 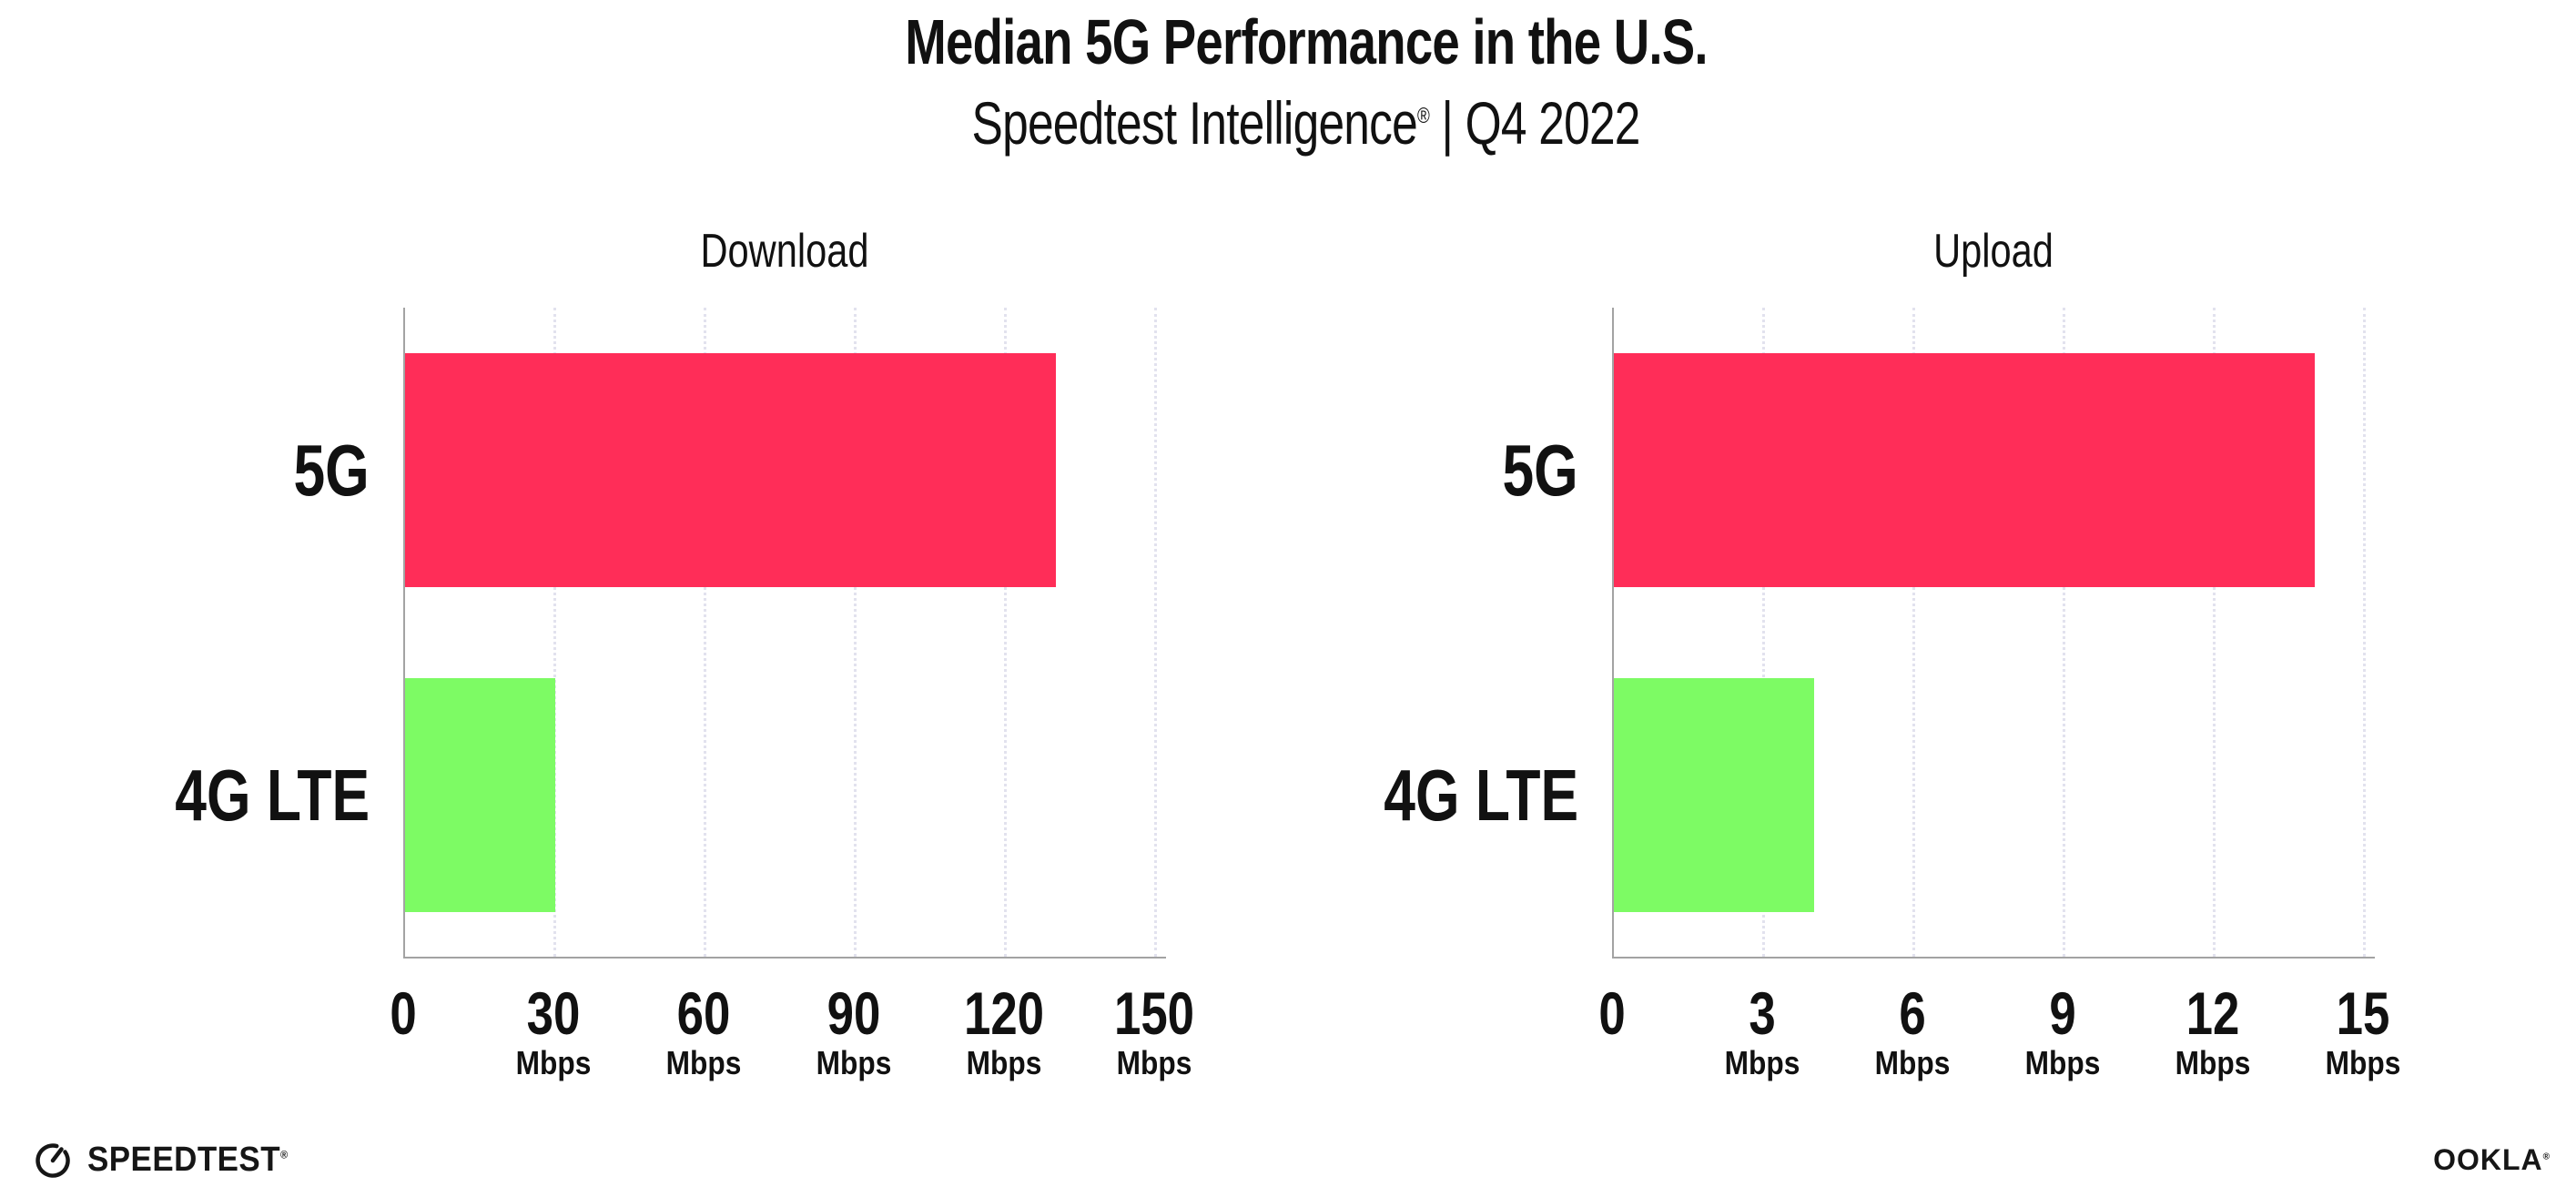 What do you see at coordinates (854, 1013) in the screenshot?
I see `tick-label-90: 90` at bounding box center [854, 1013].